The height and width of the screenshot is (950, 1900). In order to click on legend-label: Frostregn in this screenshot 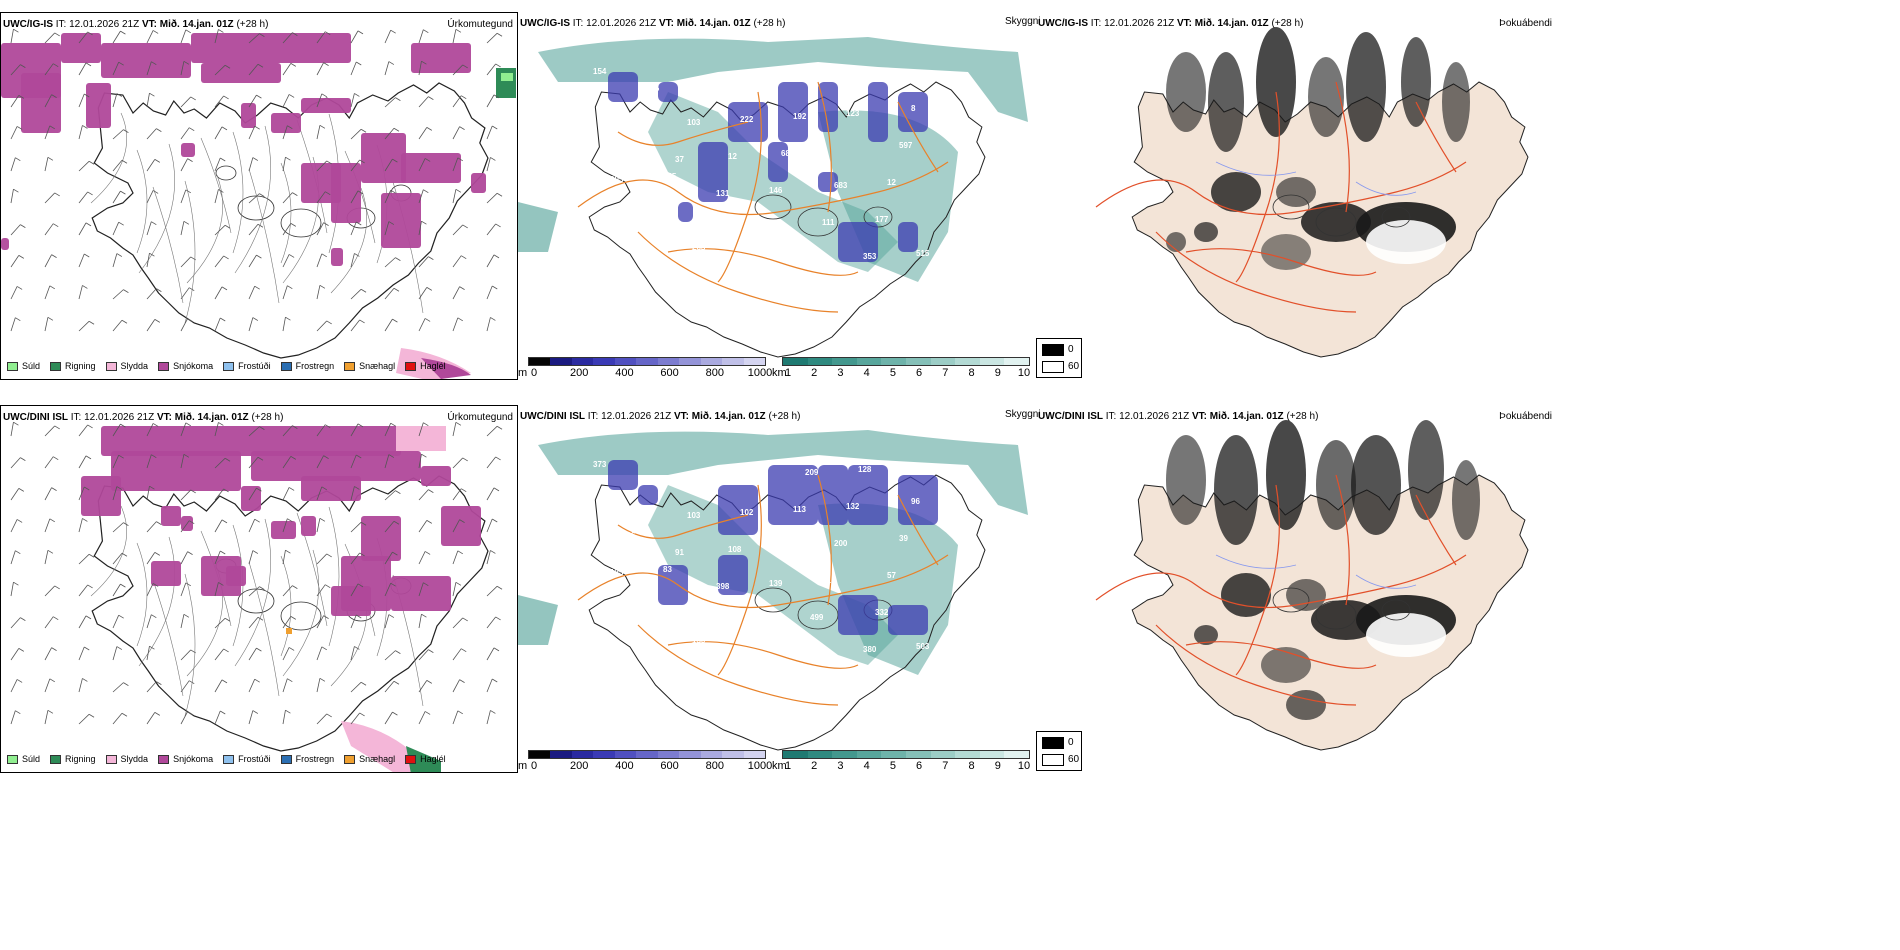, I will do `click(315, 366)`.